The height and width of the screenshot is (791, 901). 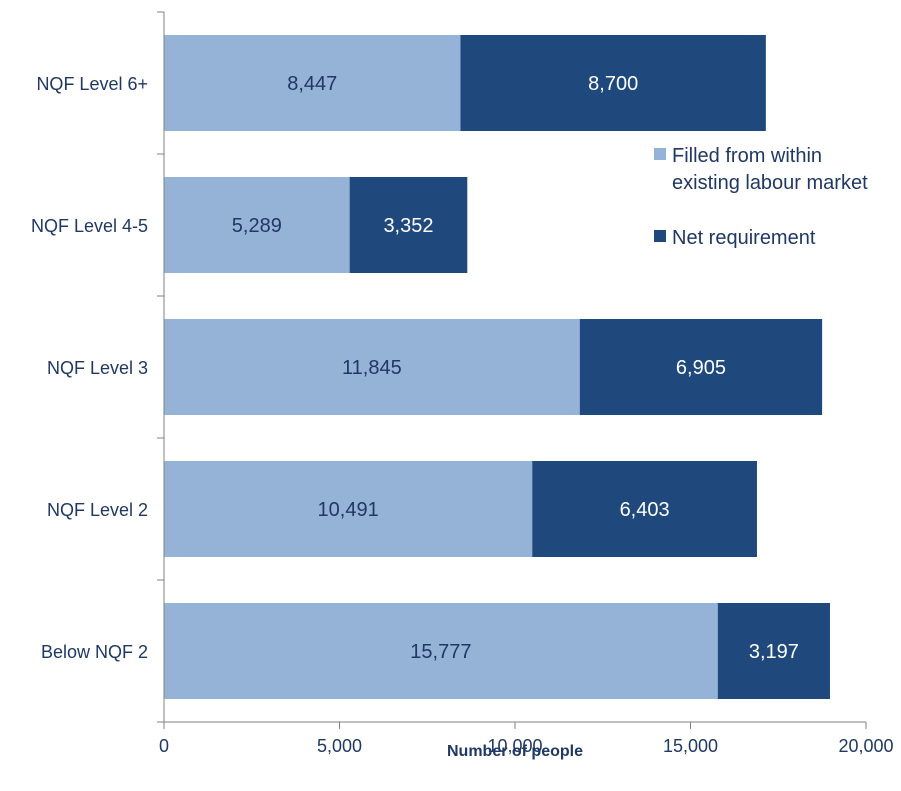 What do you see at coordinates (747, 156) in the screenshot?
I see `legend-label-series-1: Filled from within` at bounding box center [747, 156].